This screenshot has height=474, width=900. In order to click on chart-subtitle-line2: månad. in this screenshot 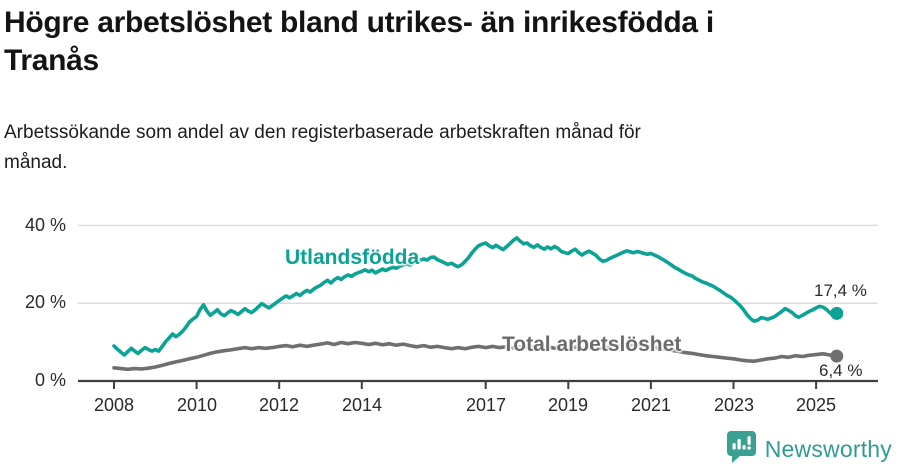, I will do `click(36, 162)`.